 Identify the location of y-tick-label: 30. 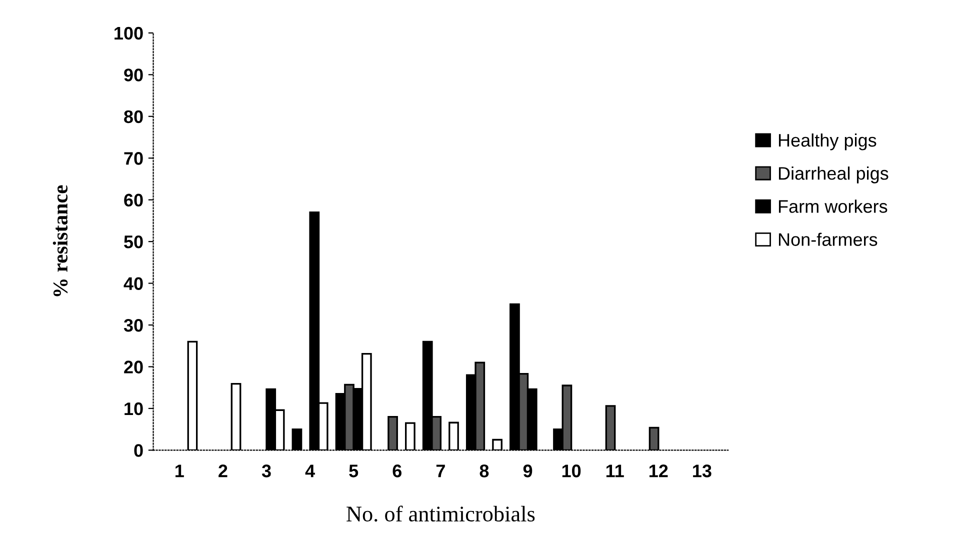
(133, 325).